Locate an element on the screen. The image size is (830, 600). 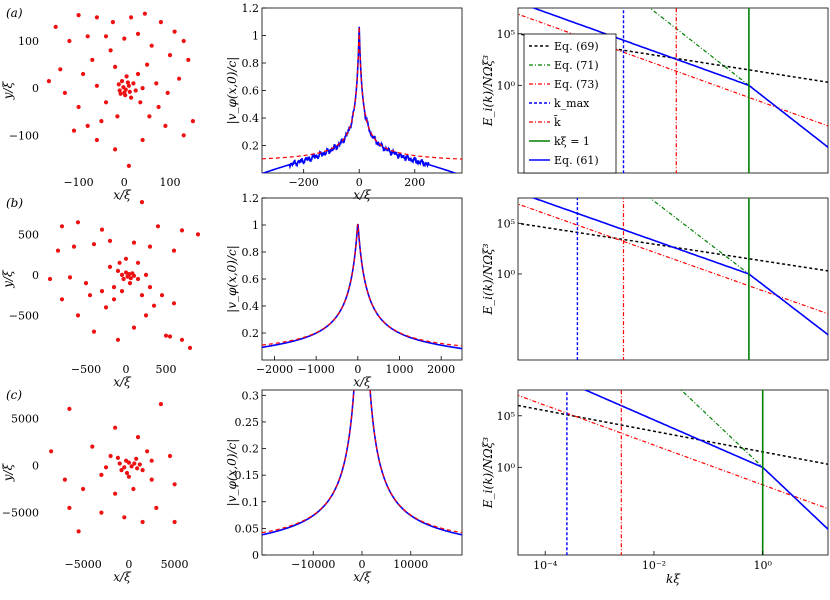
row-label-0: (a) is located at coordinates (14, 13).